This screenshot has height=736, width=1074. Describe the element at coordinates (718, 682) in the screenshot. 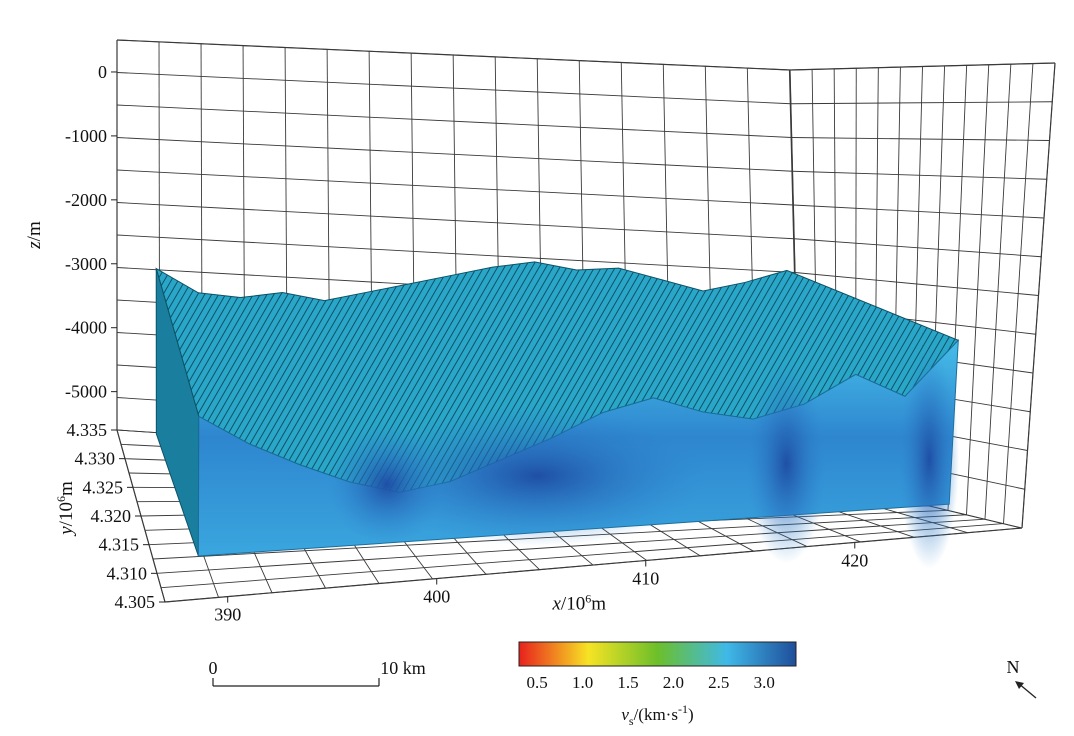

I see `colorbar-tick-label: 2.5` at that location.